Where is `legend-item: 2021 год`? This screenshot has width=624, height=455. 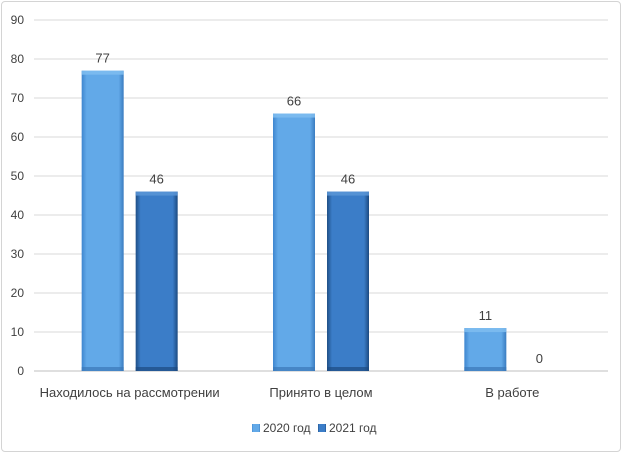
legend-item: 2021 год is located at coordinates (347, 428).